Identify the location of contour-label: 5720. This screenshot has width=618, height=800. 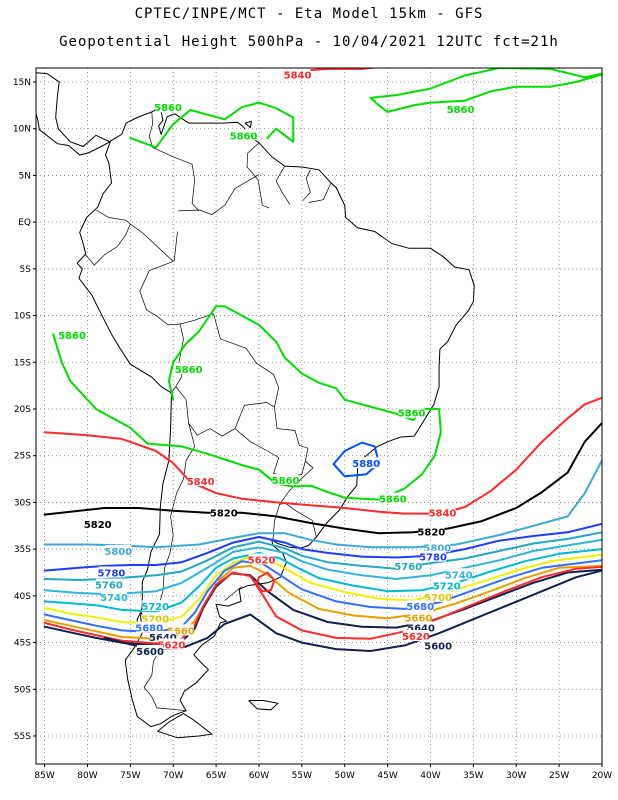
(155, 607).